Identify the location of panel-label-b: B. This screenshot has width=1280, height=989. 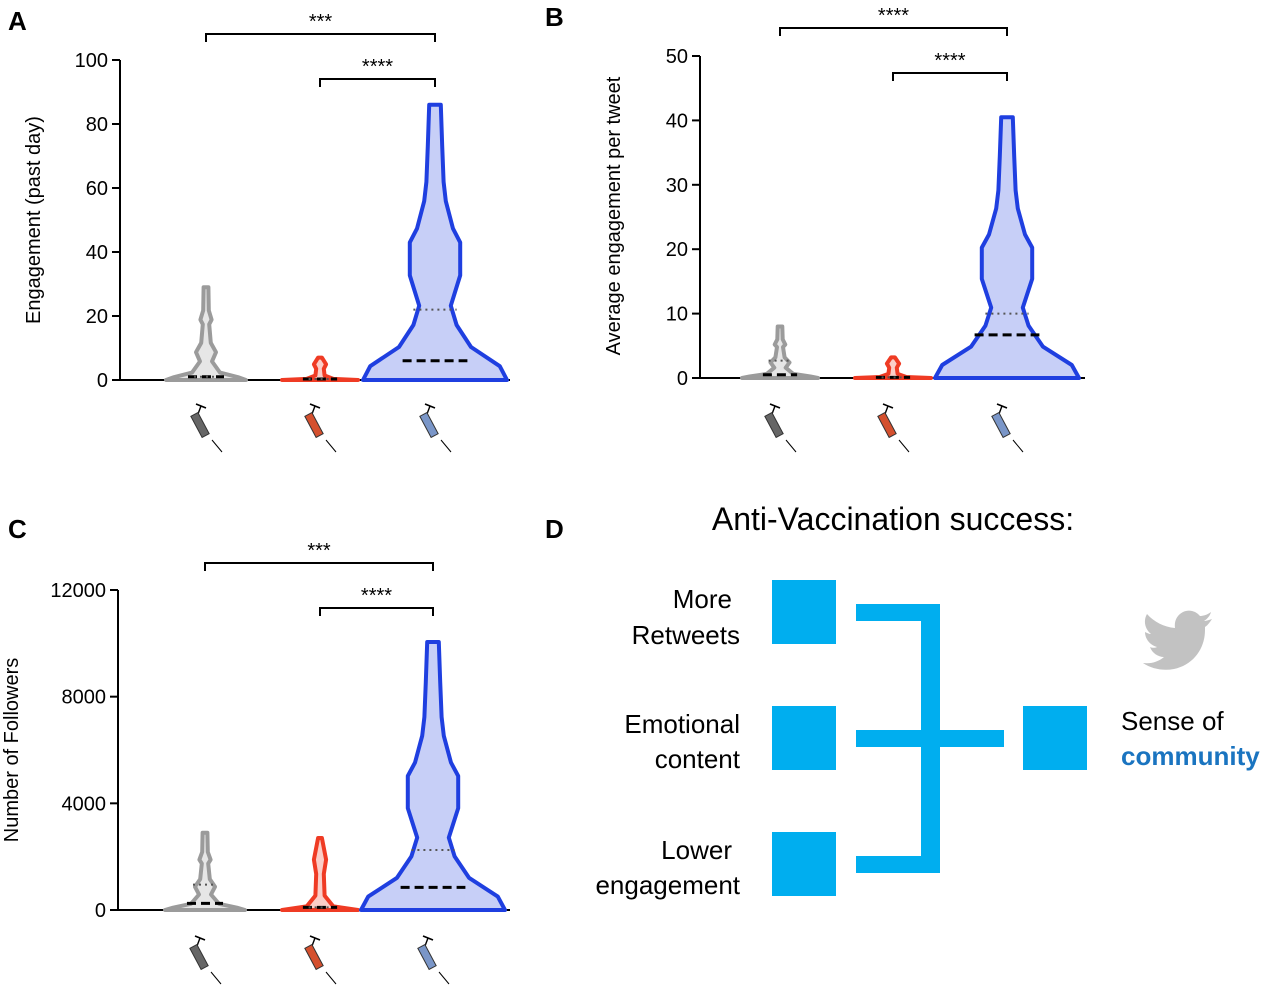
(554, 17).